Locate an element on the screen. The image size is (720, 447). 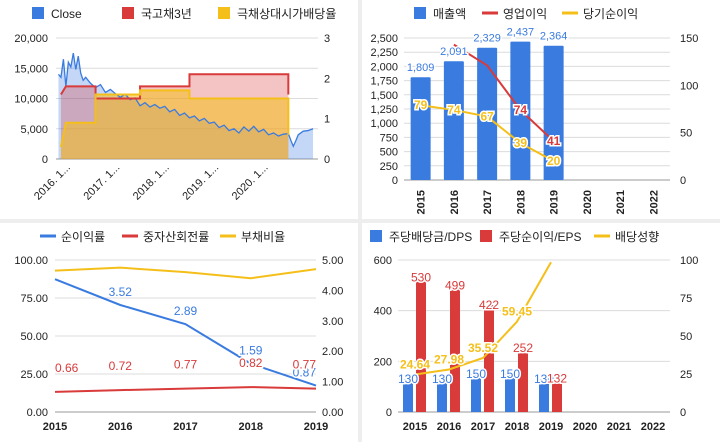
y-left-tick-2: 10,000 is located at coordinates (31, 100).